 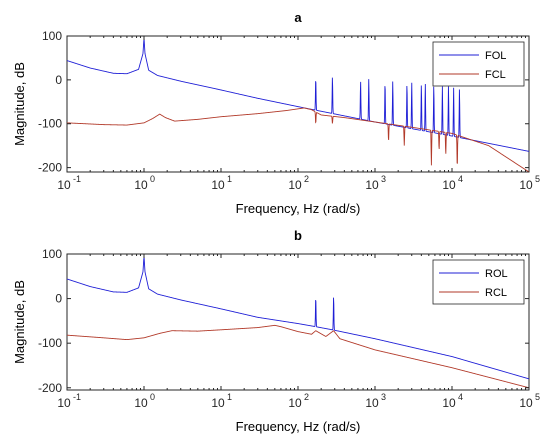 I want to click on legend-label: FCL, so click(x=495, y=75).